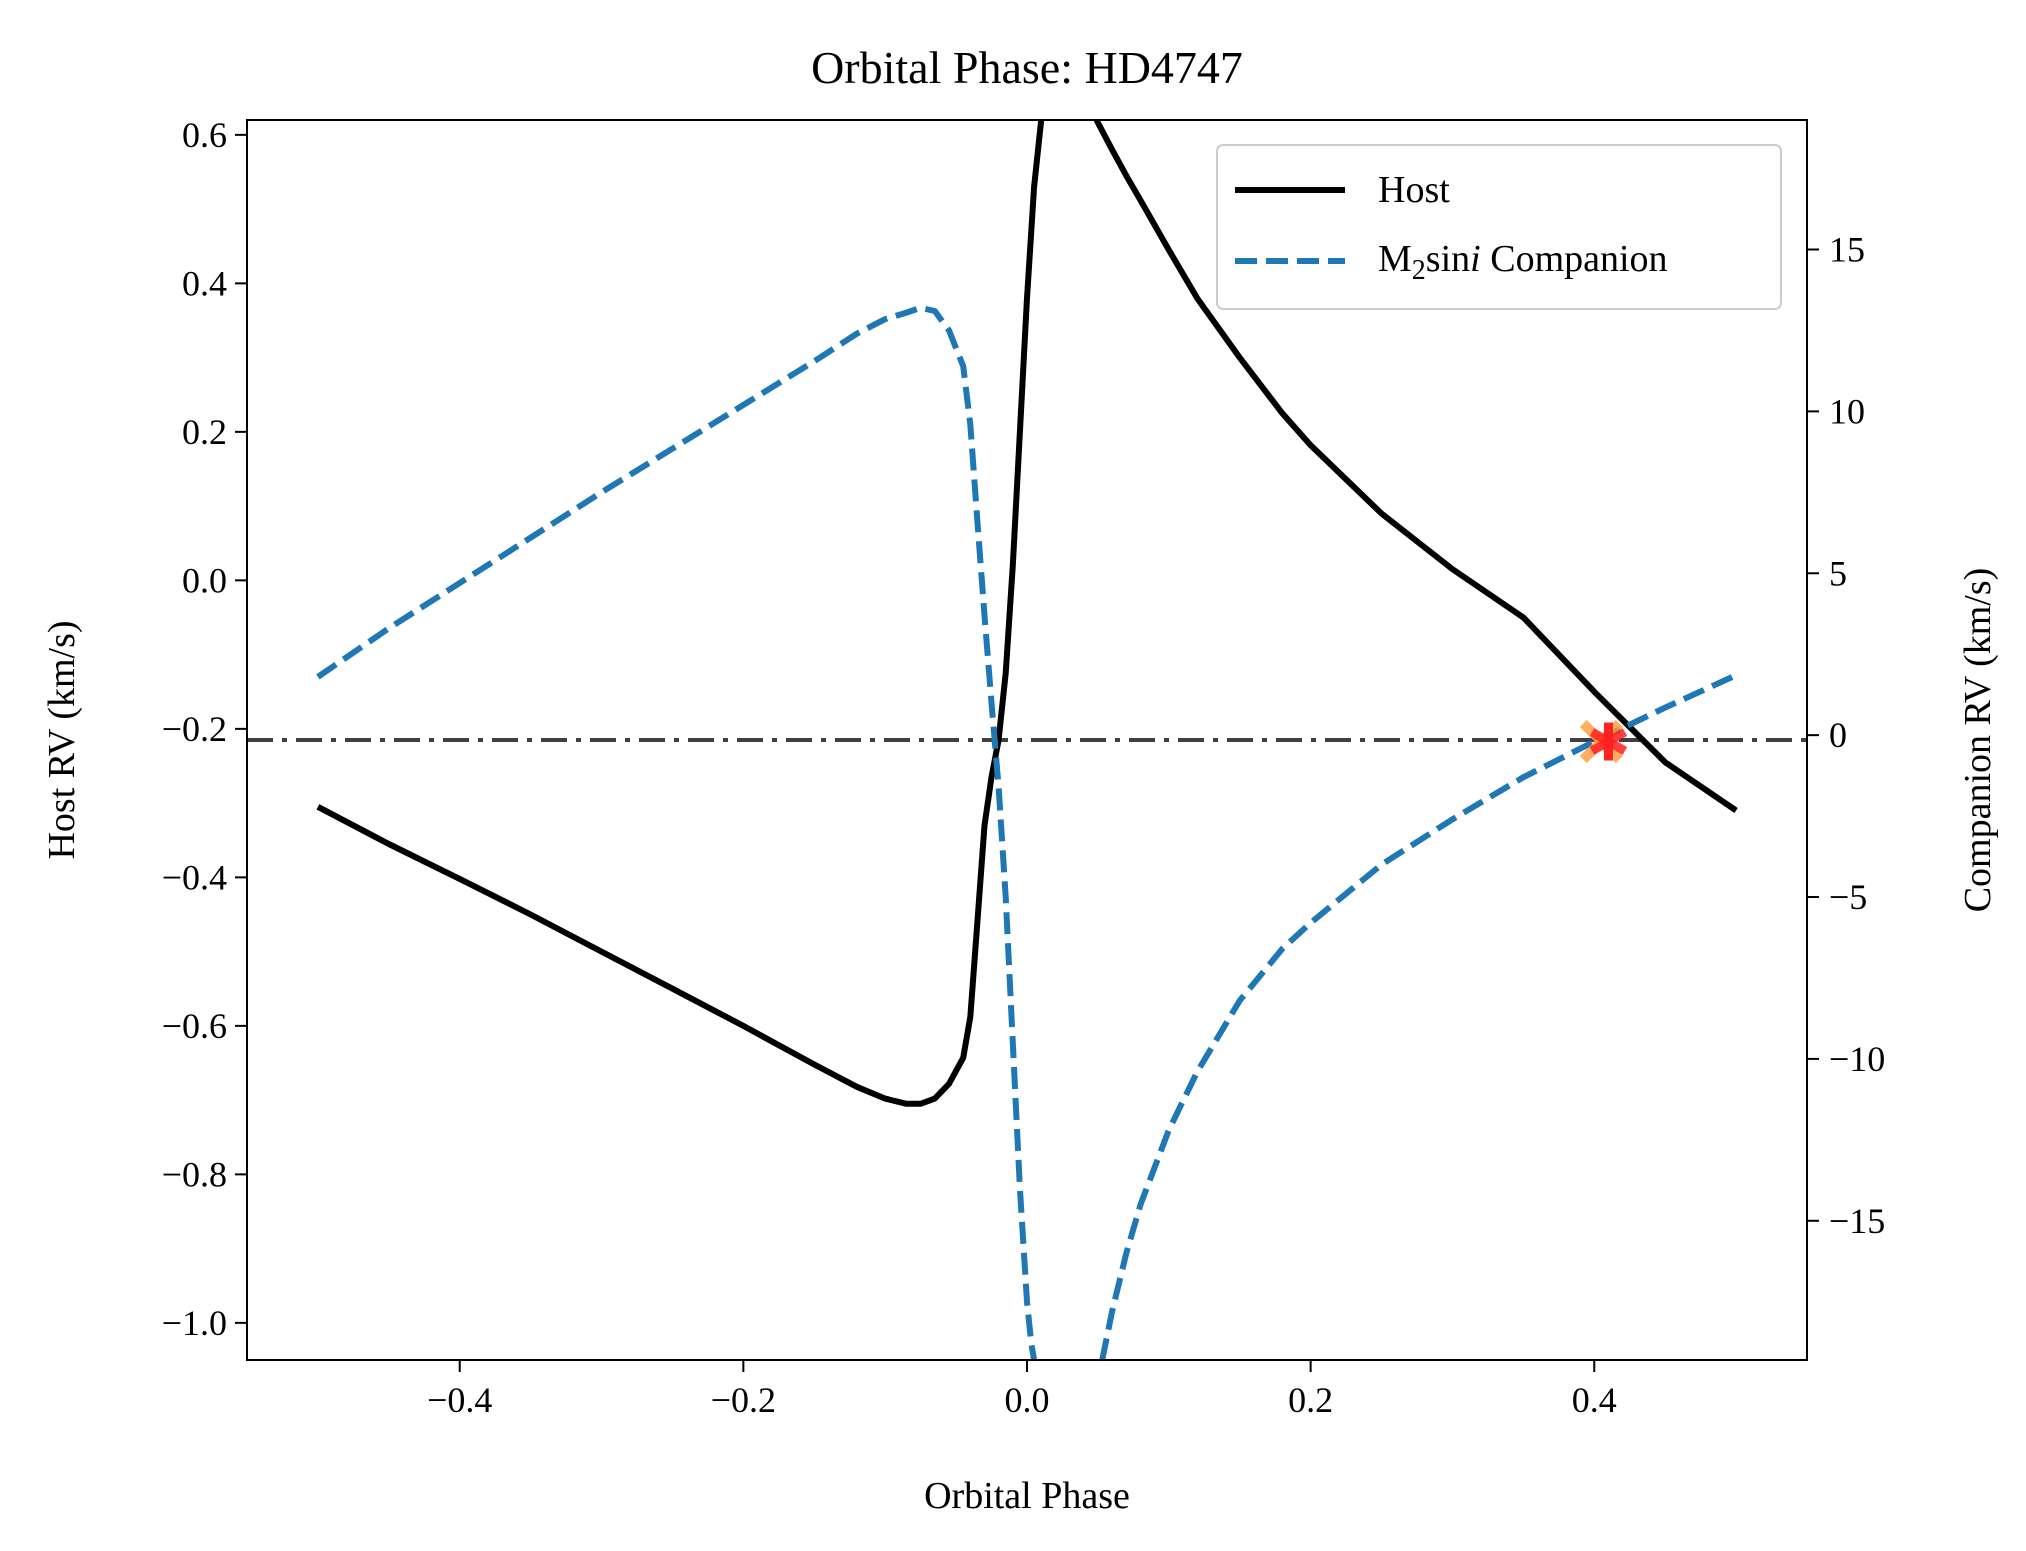  I want to click on y-left-tick-label: 0.4, so click(204, 283).